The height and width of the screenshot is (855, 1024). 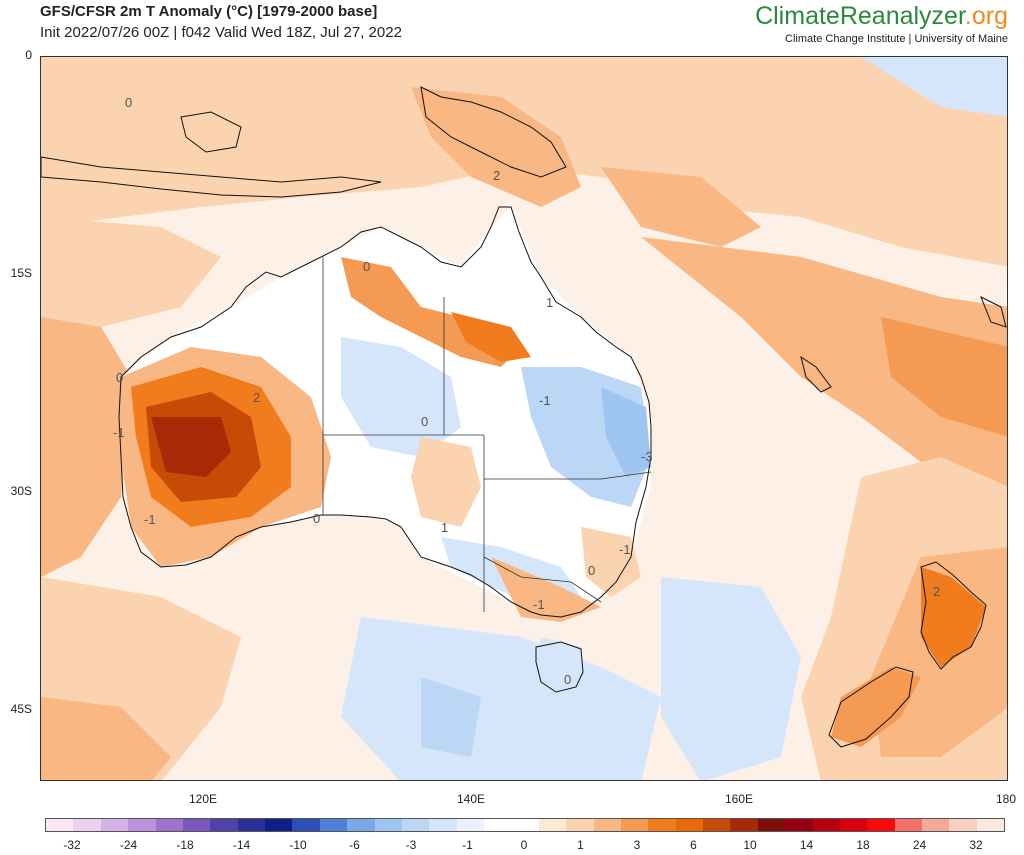 I want to click on colorbar-label: 14, so click(x=806, y=845).